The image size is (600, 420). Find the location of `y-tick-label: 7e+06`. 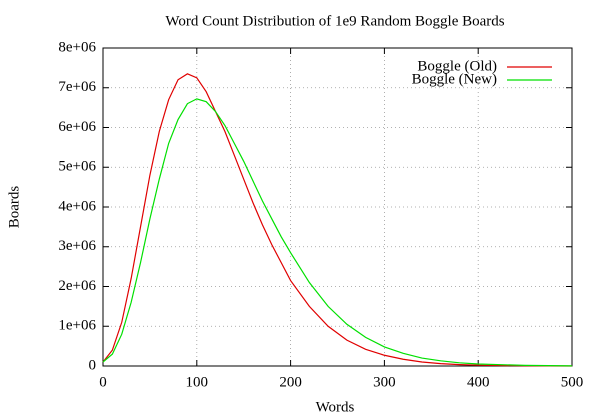

y-tick-label: 7e+06 is located at coordinates (77, 87).